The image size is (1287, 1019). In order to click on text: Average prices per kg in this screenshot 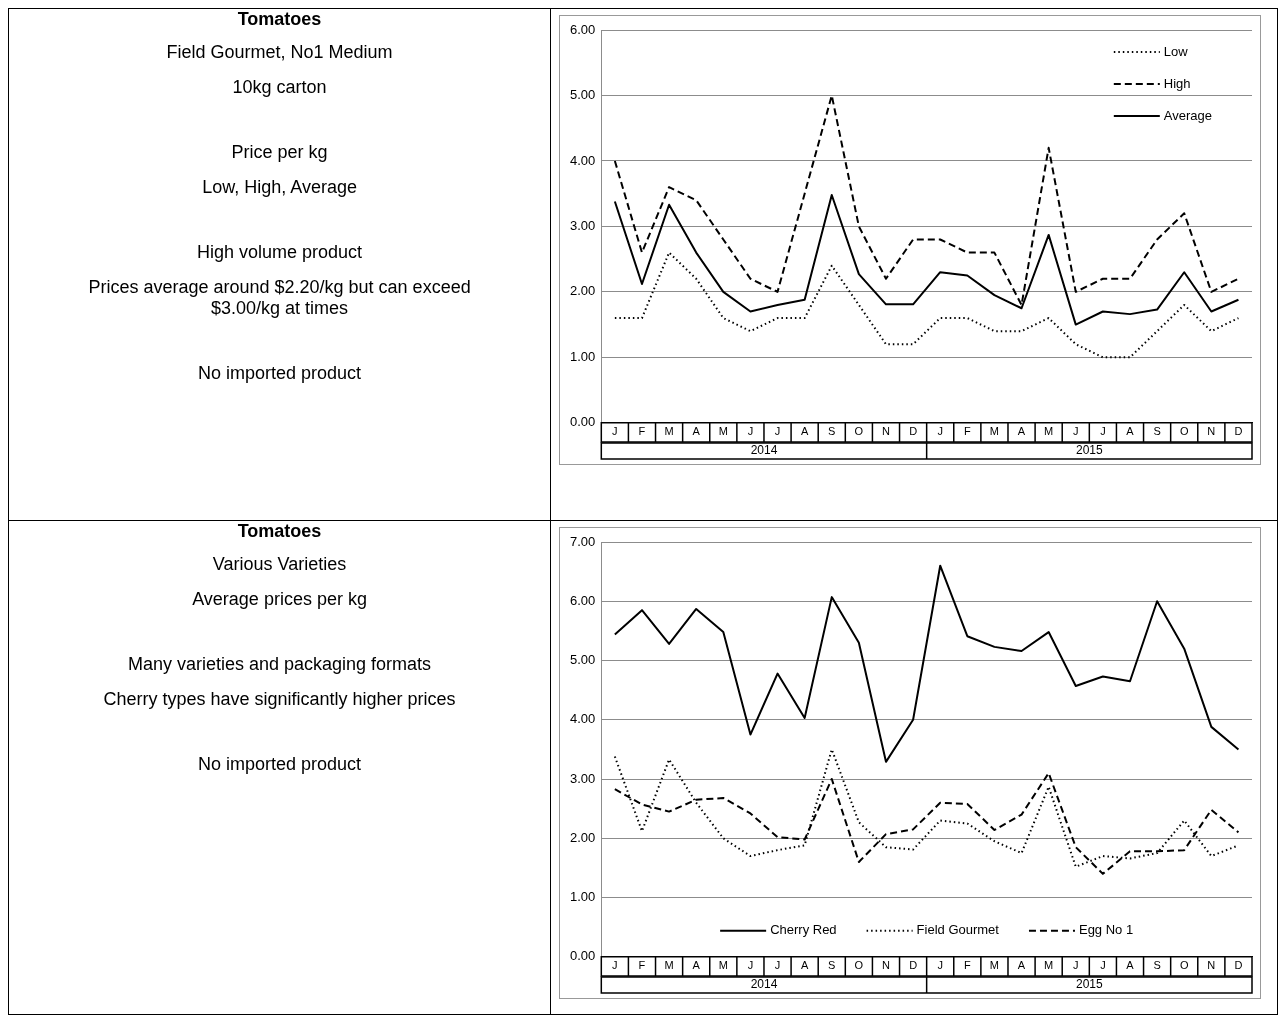, I will do `click(279, 599)`.